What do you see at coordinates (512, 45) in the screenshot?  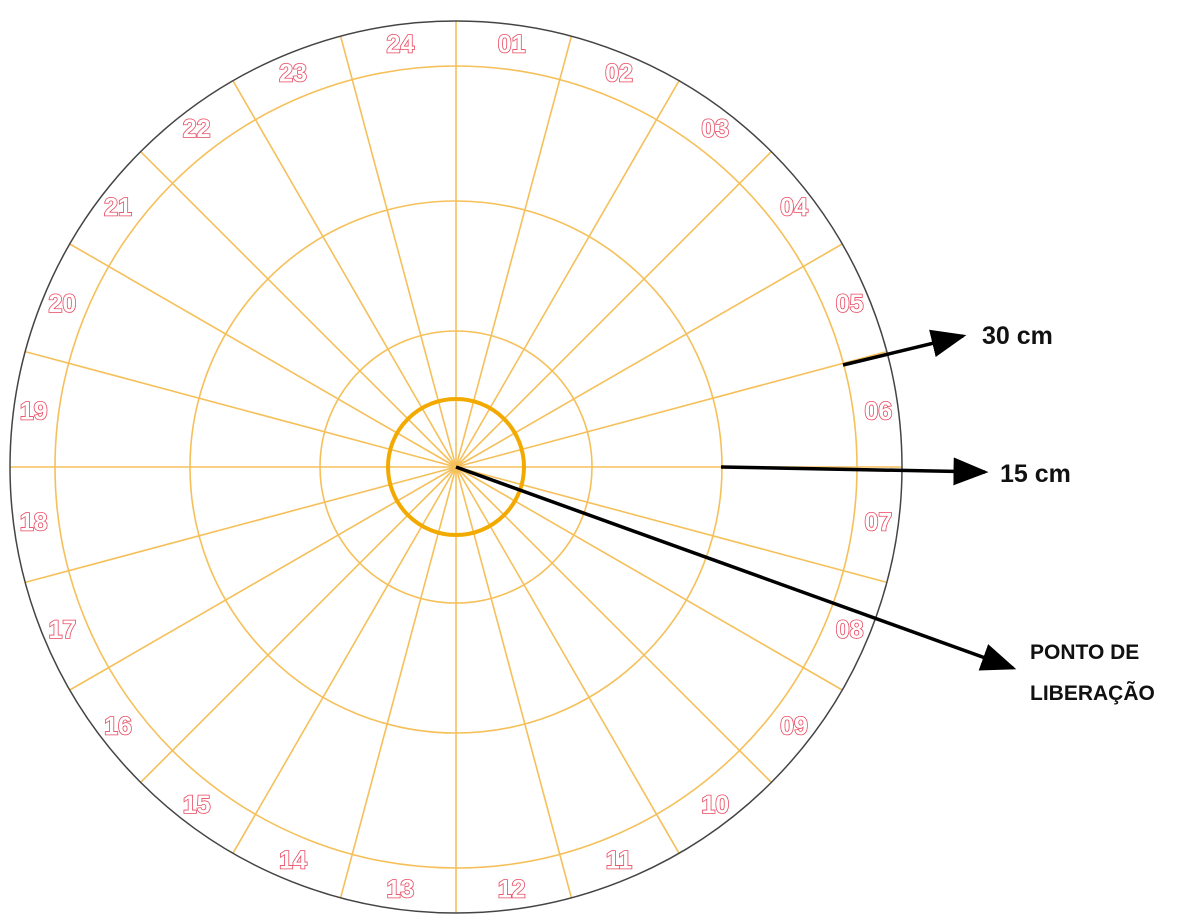 I see `sector-label-01: 01` at bounding box center [512, 45].